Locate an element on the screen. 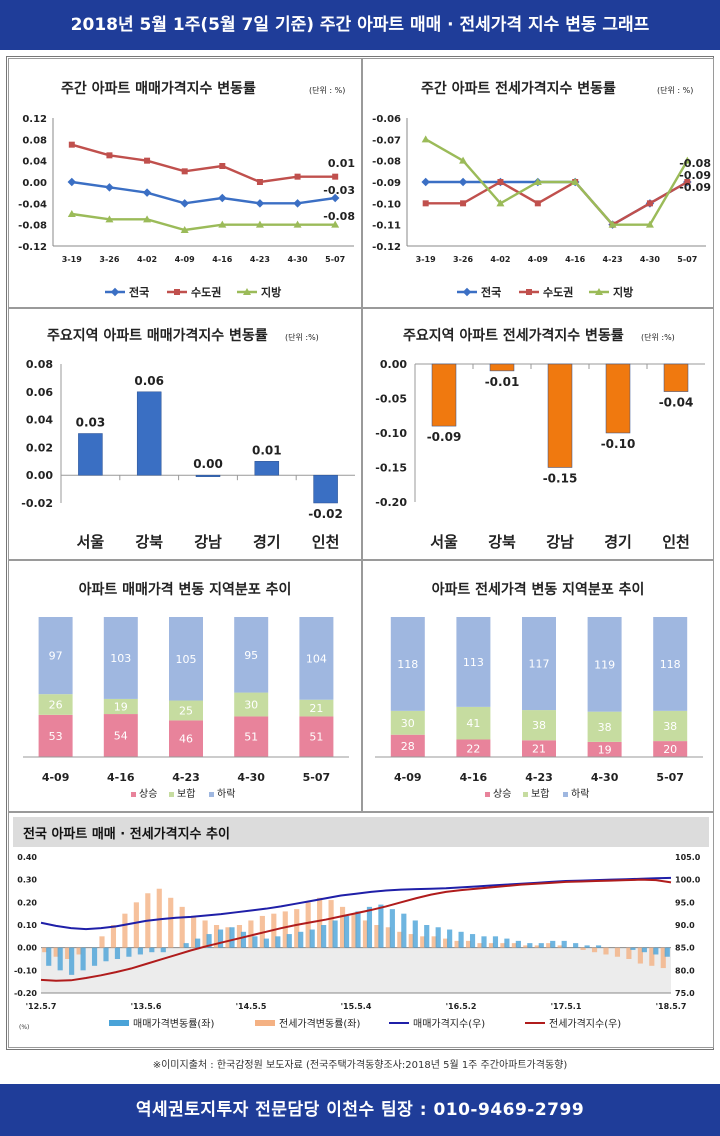 The width and height of the screenshot is (720, 1136). chart-title: 아파트 전세가격 변동 지역분포 추이 is located at coordinates (538, 589).